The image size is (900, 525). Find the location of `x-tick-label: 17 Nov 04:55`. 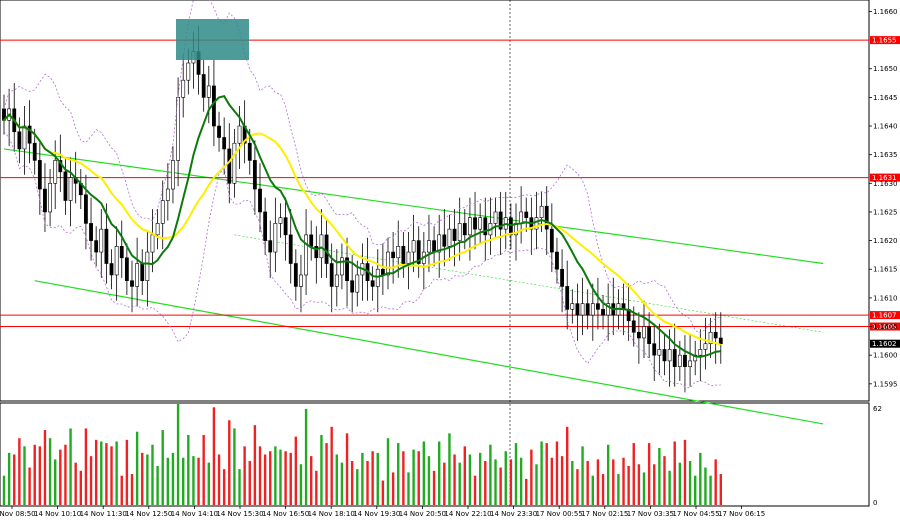

x-tick-label: 17 Nov 04:55 is located at coordinates (695, 514).